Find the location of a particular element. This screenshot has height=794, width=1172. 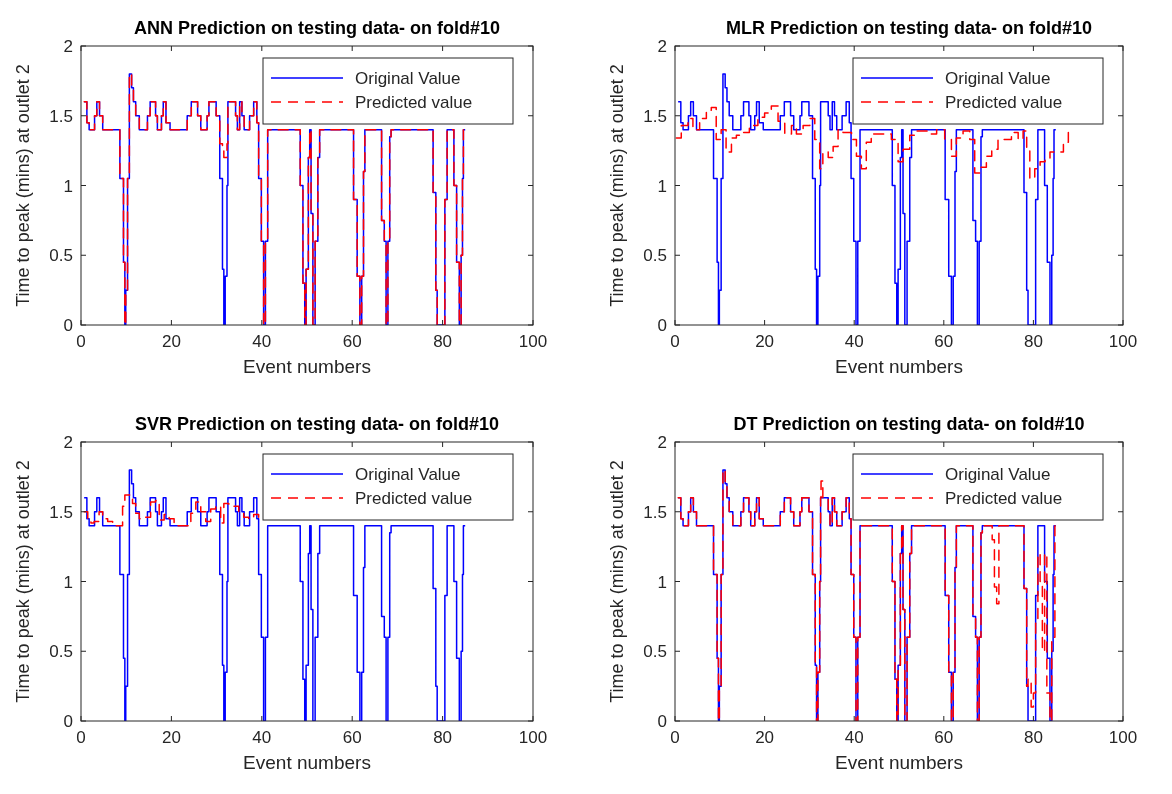

chart-title: DT Prediction on testing data- on fold#10 is located at coordinates (909, 424).